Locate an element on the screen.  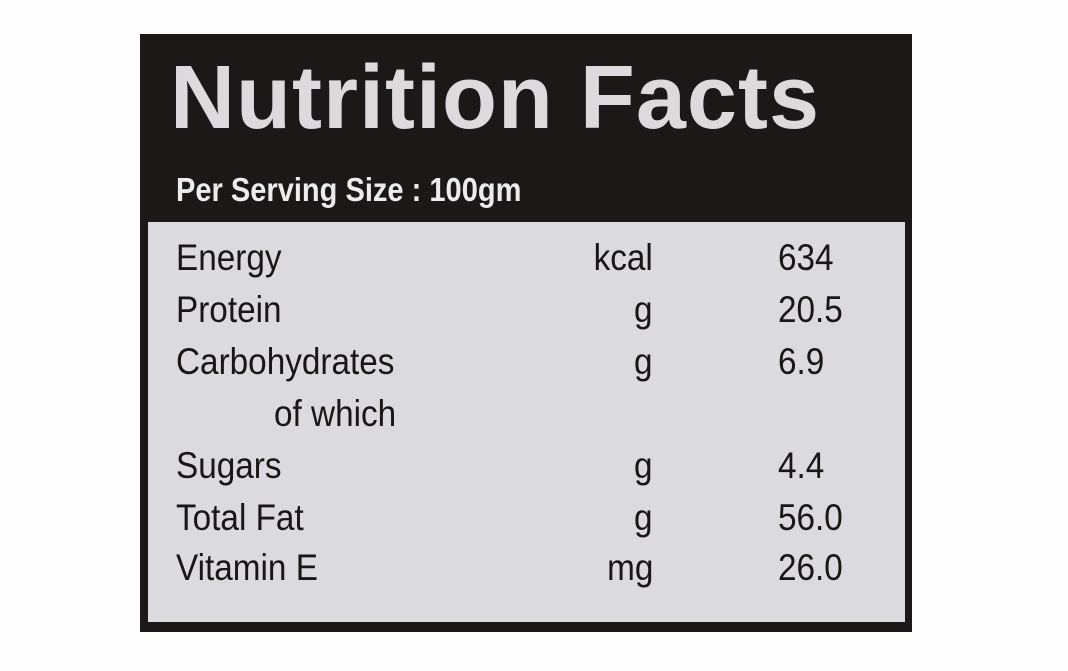
nutrient-value: 56.0 is located at coordinates (810, 517).